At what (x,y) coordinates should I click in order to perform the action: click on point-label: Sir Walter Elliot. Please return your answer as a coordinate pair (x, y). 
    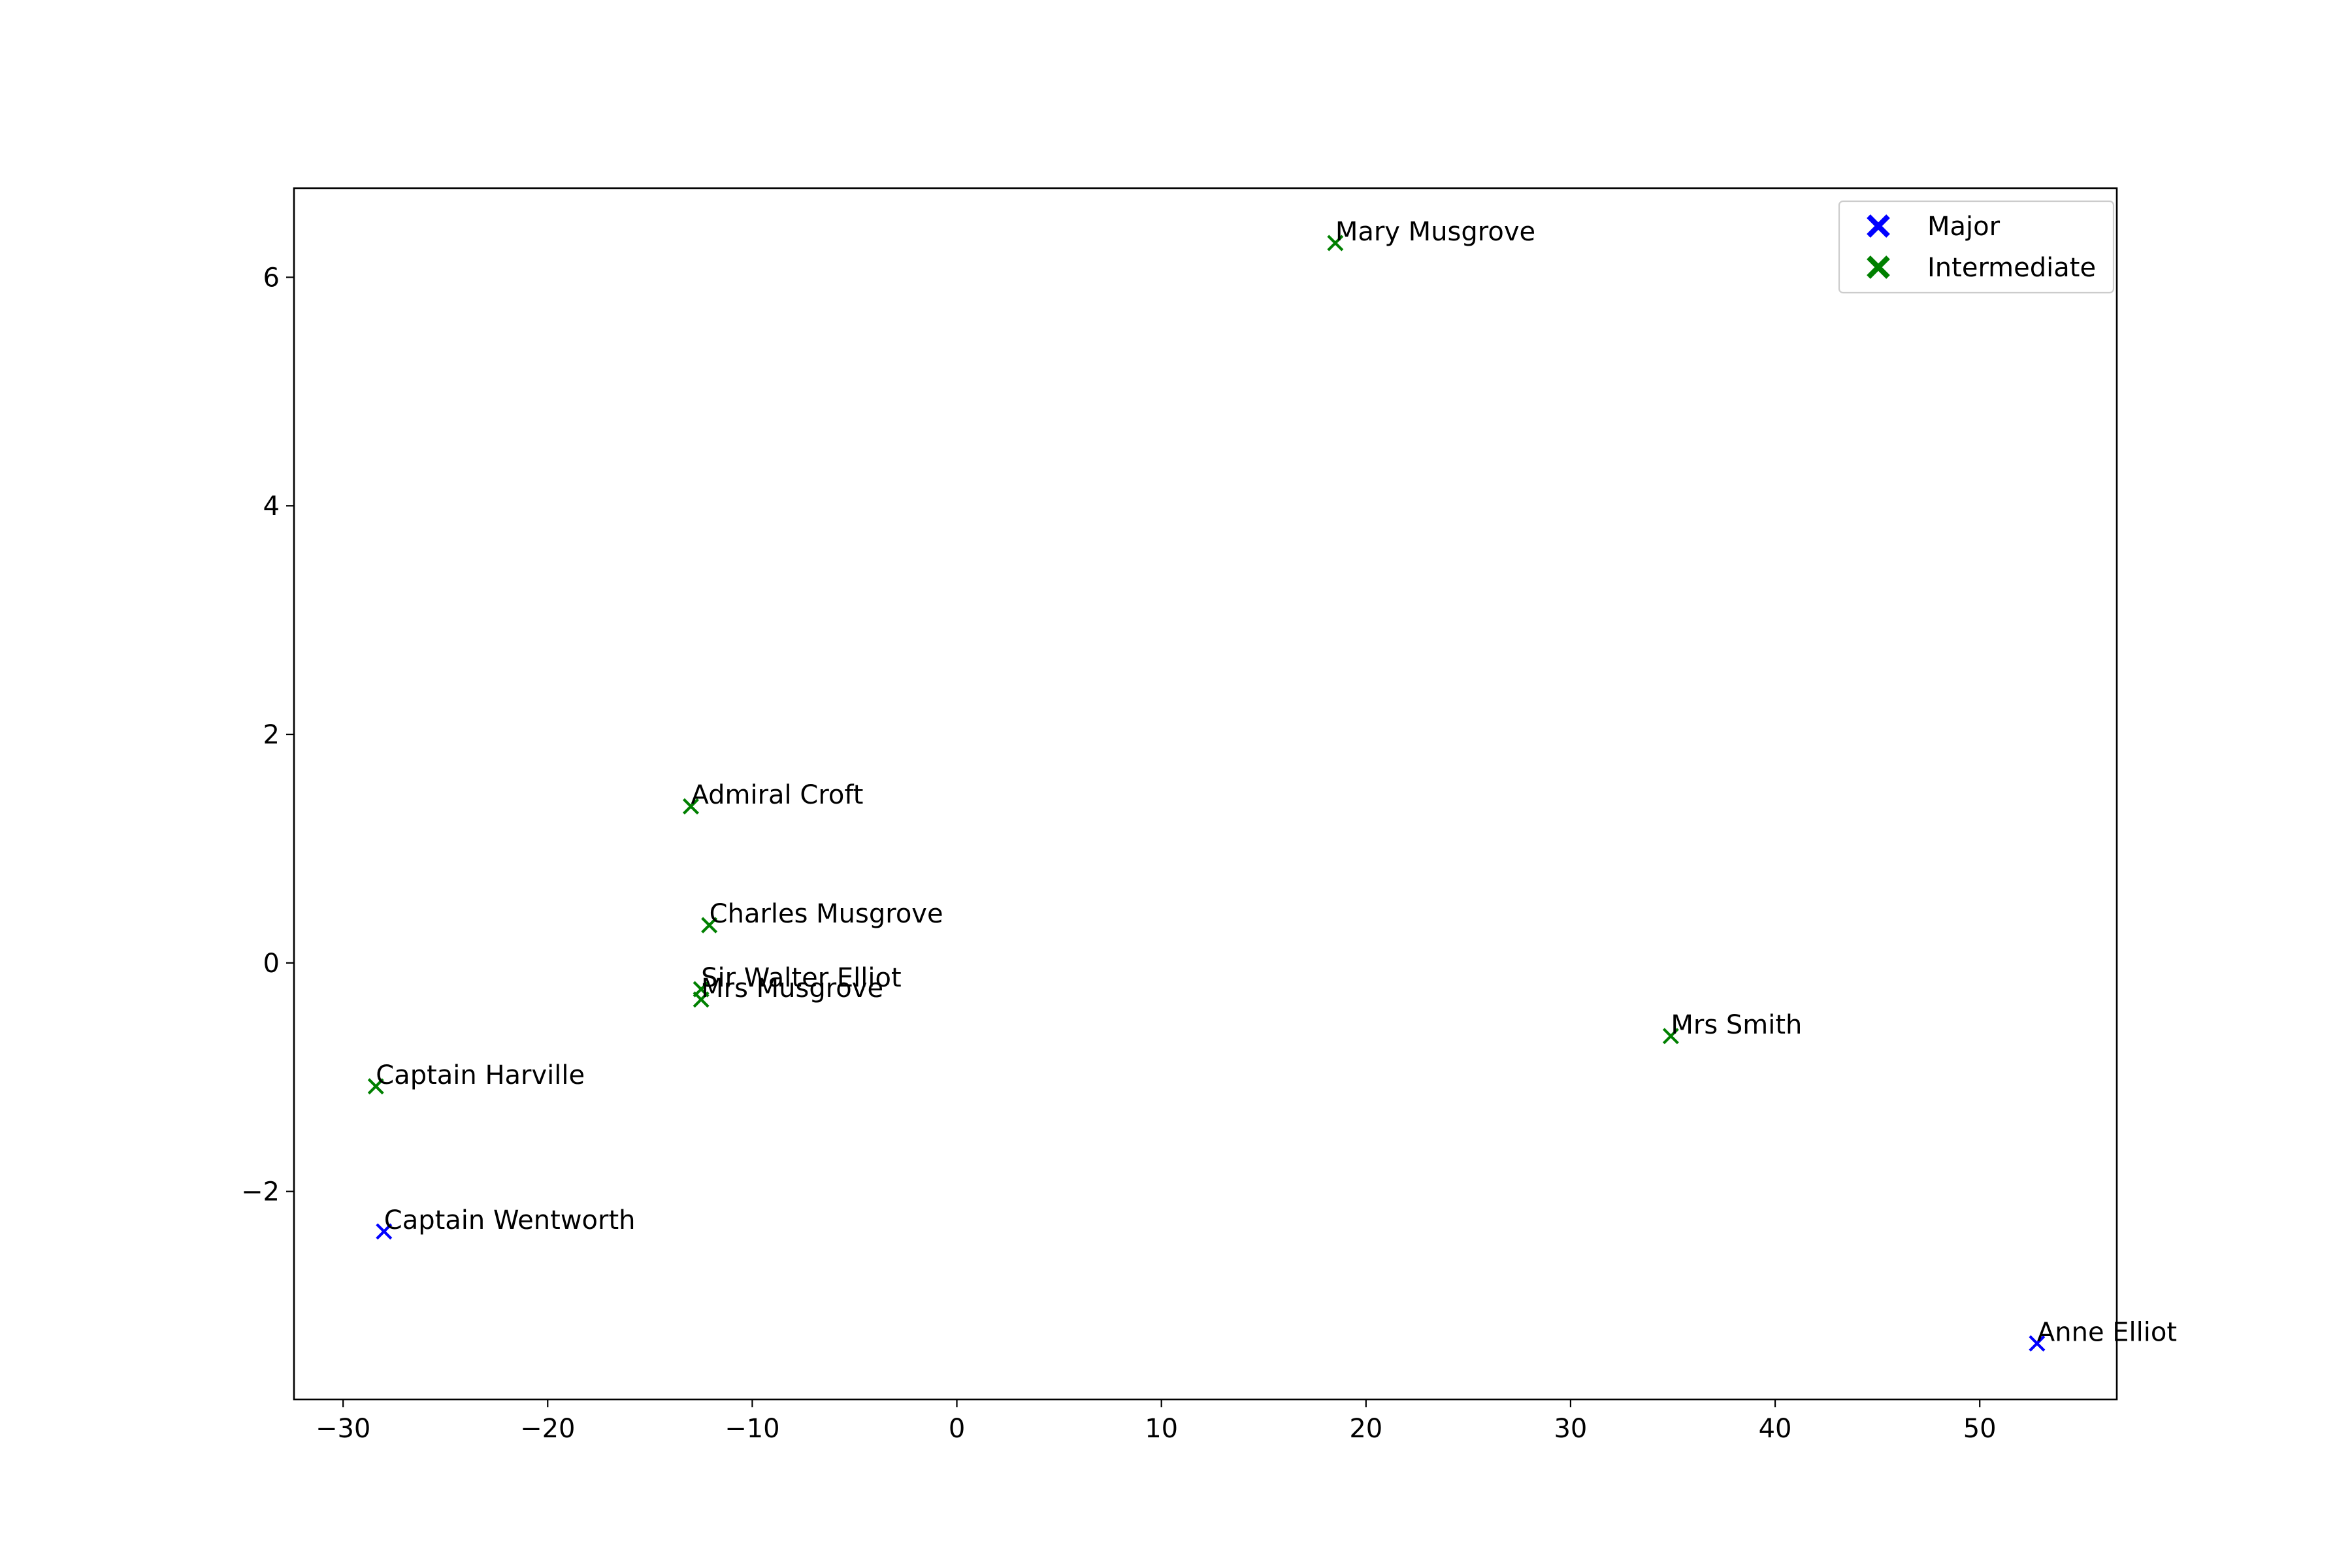
    Looking at the image, I should click on (801, 978).